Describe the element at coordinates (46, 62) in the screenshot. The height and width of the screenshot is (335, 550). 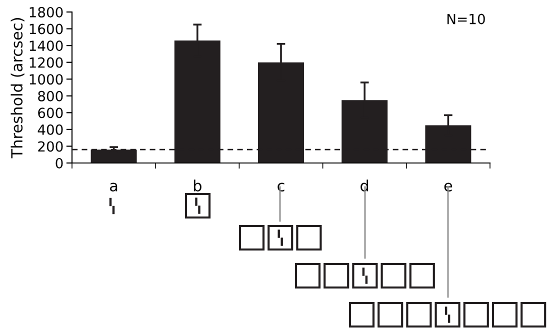
I see `y-tick-label: 1200` at that location.